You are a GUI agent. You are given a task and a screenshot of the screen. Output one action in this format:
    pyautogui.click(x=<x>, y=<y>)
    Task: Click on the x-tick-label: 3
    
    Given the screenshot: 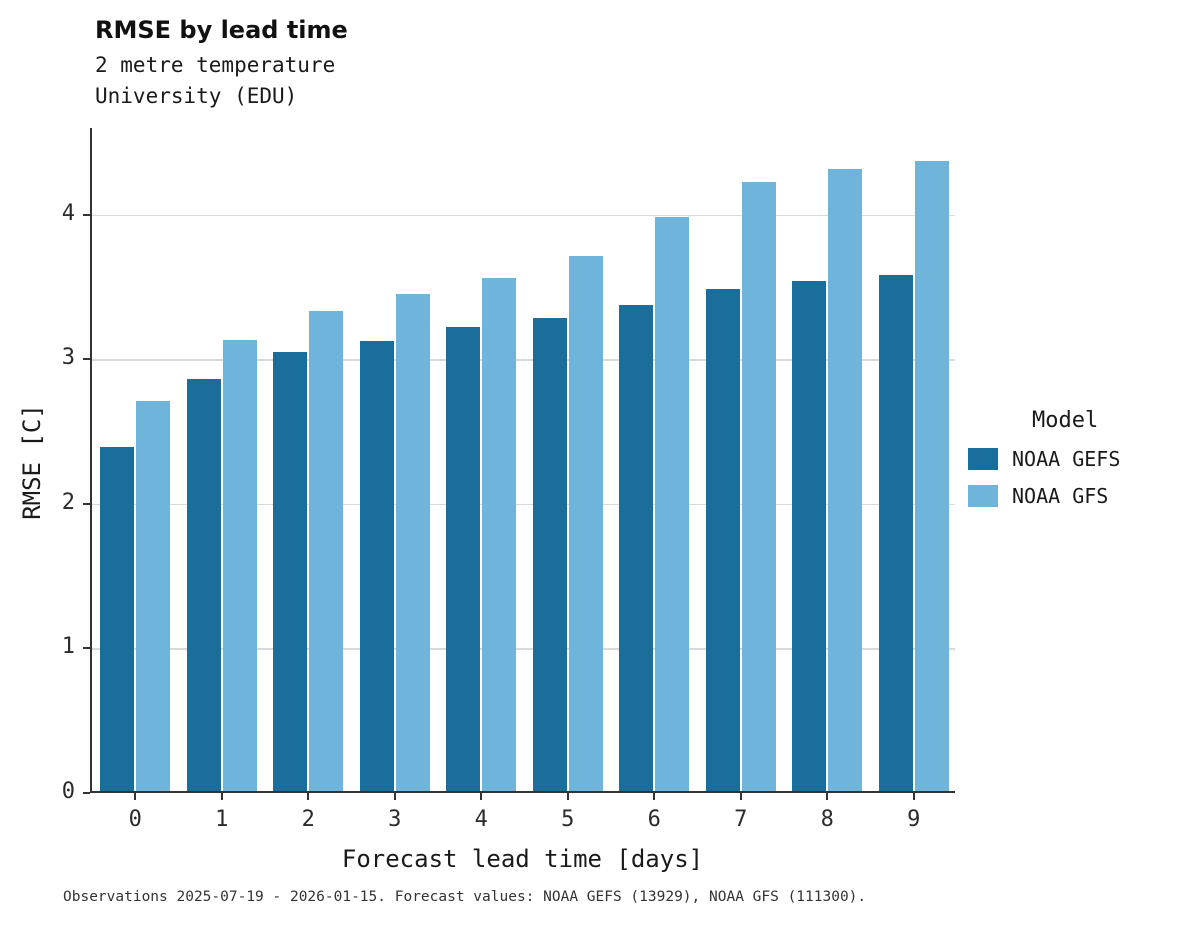 What is the action you would take?
    pyautogui.click(x=395, y=819)
    